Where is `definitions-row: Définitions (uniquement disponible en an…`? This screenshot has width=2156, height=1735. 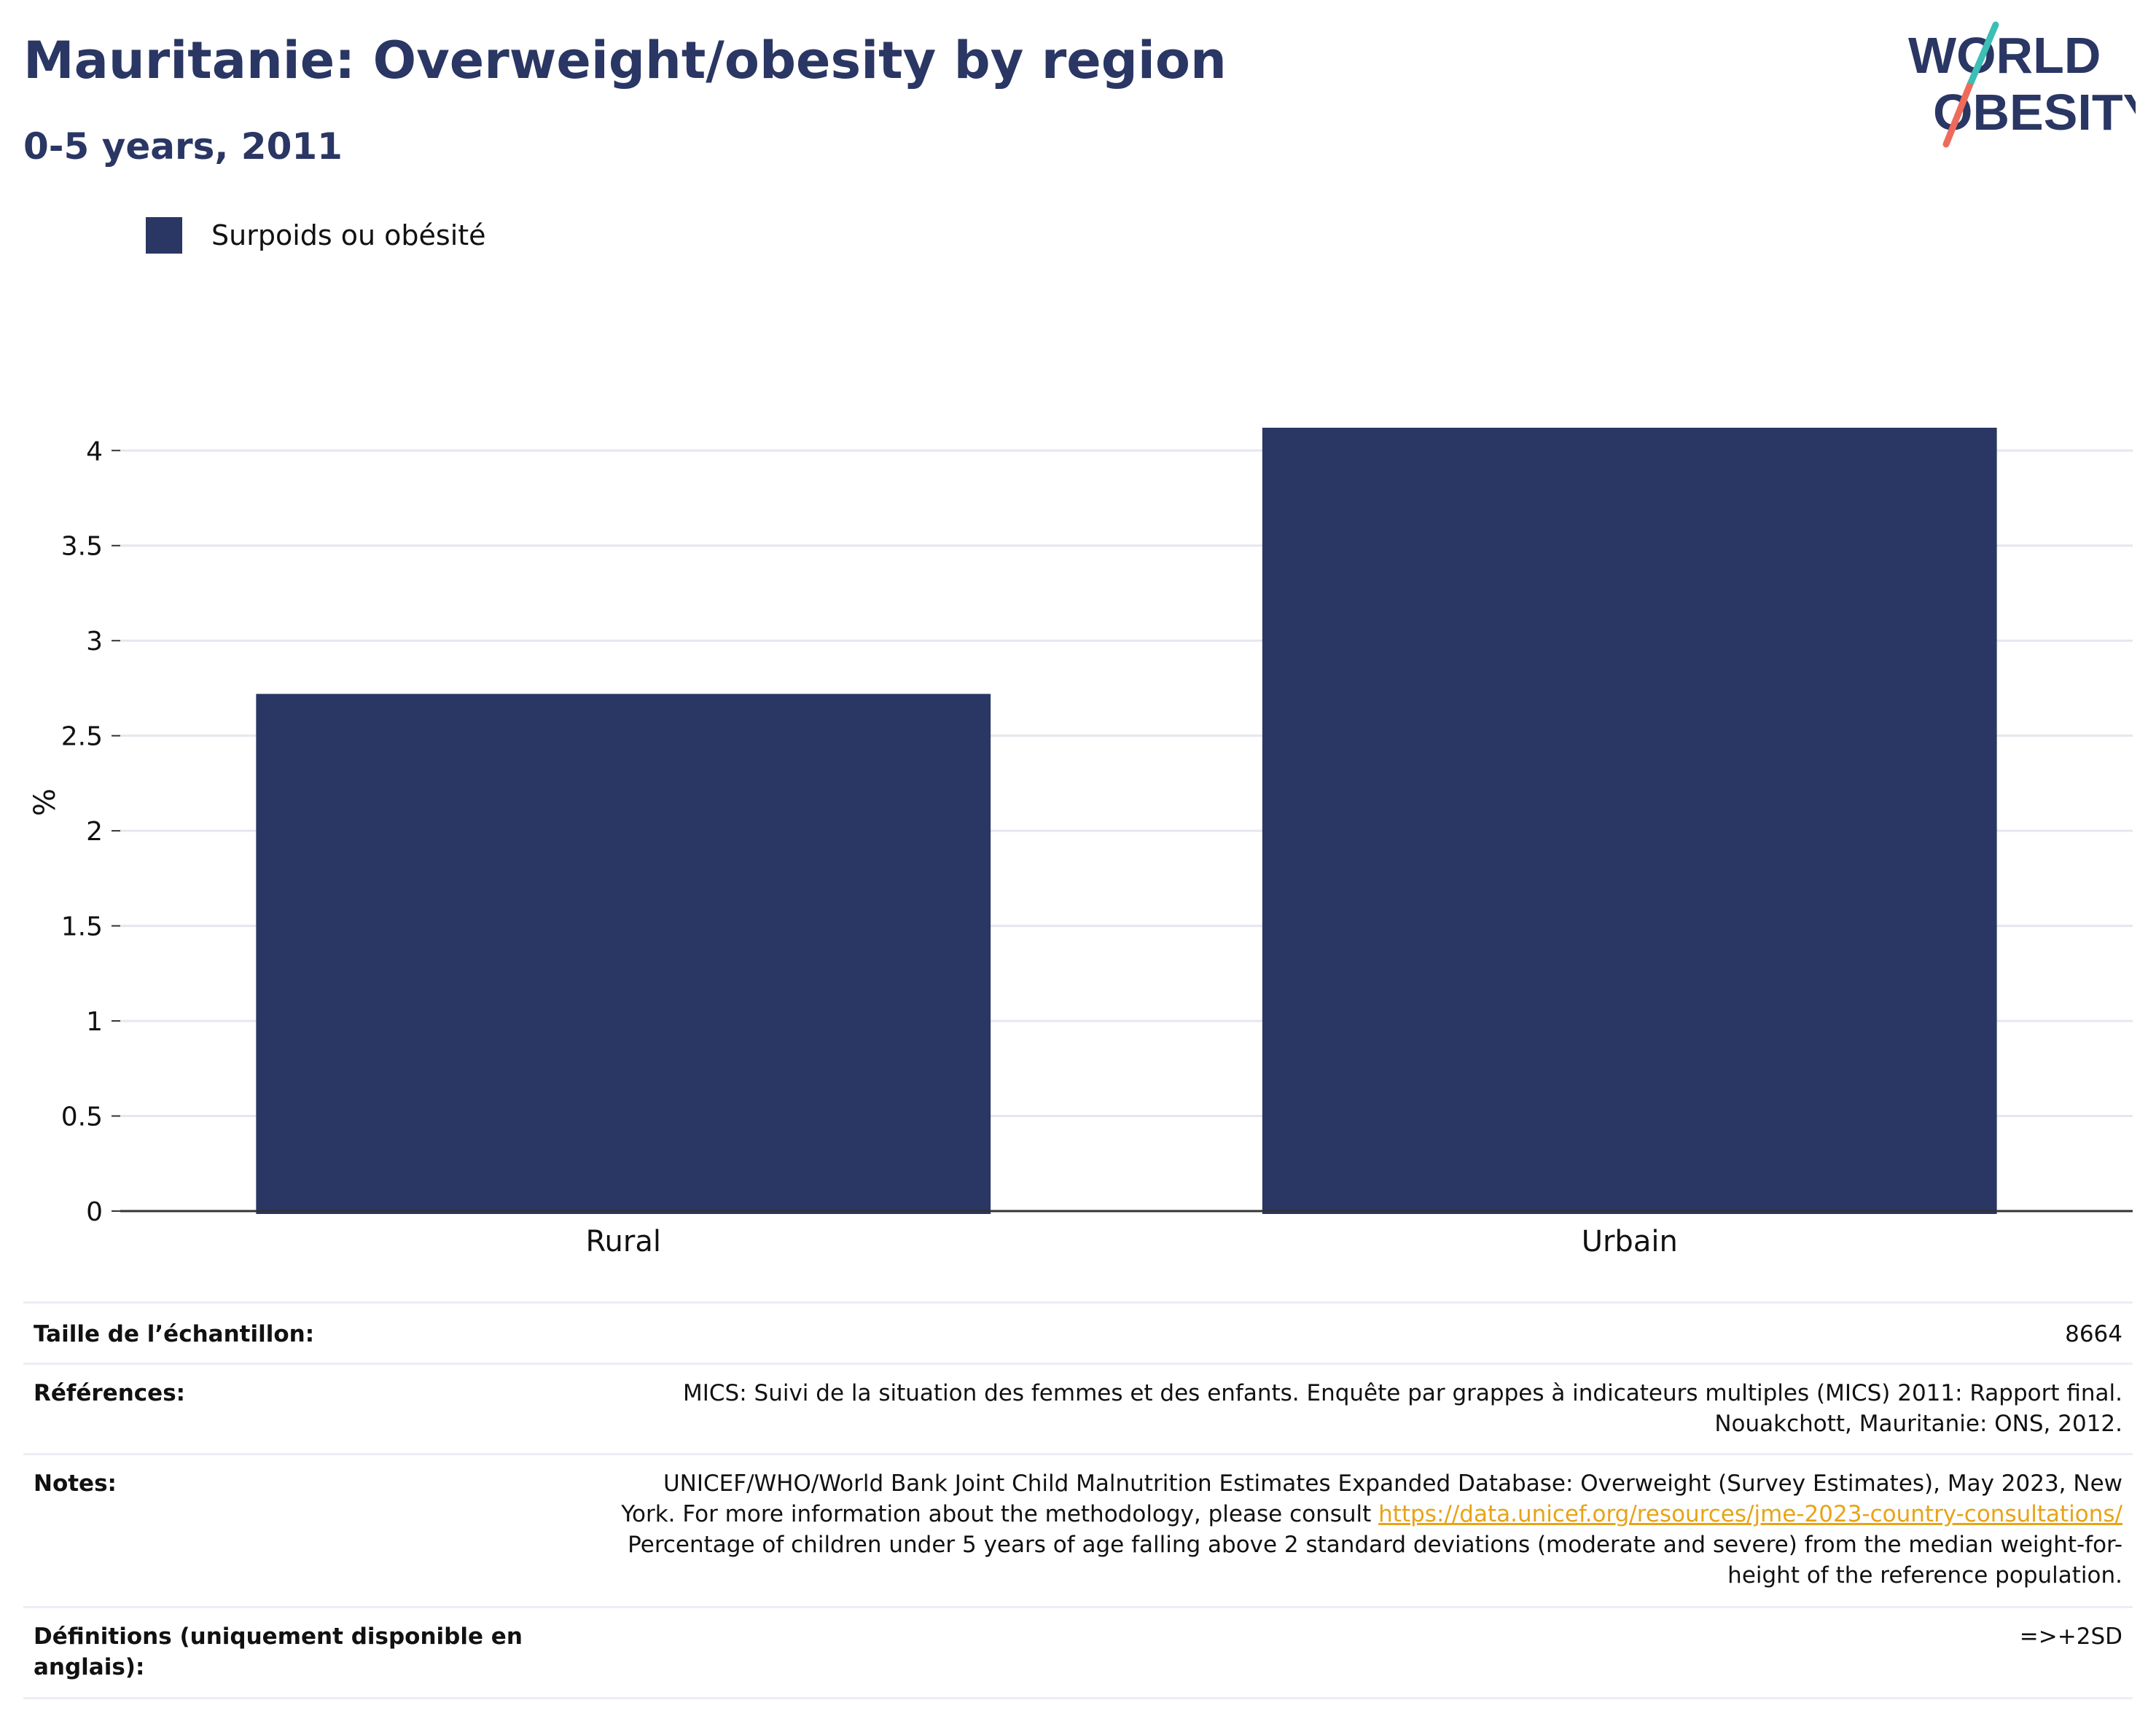
definitions-row: Définitions (uniquement disponible en an… is located at coordinates (1078, 1652).